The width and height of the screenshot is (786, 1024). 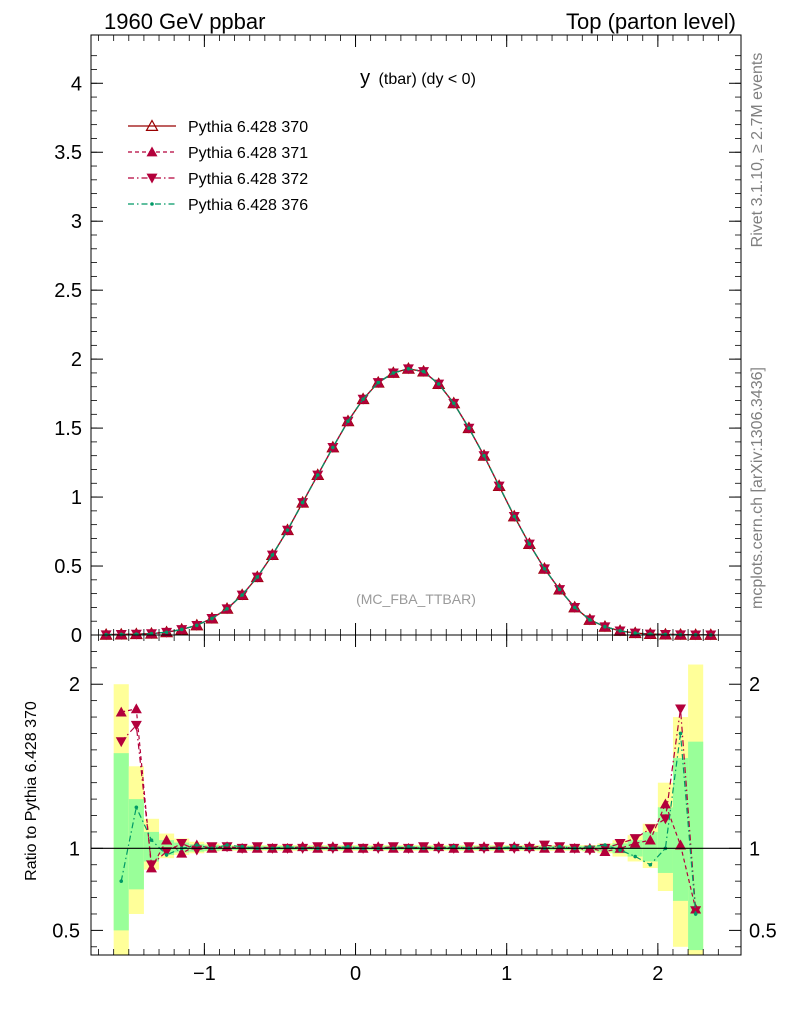 I want to click on legend-label: Pythia 6.428 372, so click(x=248, y=179).